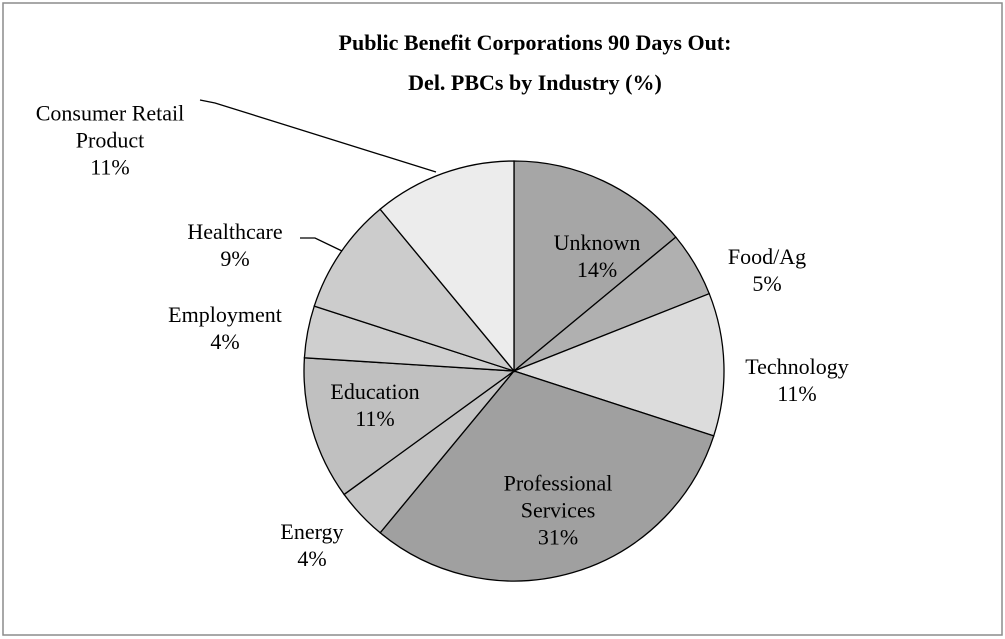 The image size is (1005, 639). Describe the element at coordinates (797, 366) in the screenshot. I see `category-label: Technology` at that location.